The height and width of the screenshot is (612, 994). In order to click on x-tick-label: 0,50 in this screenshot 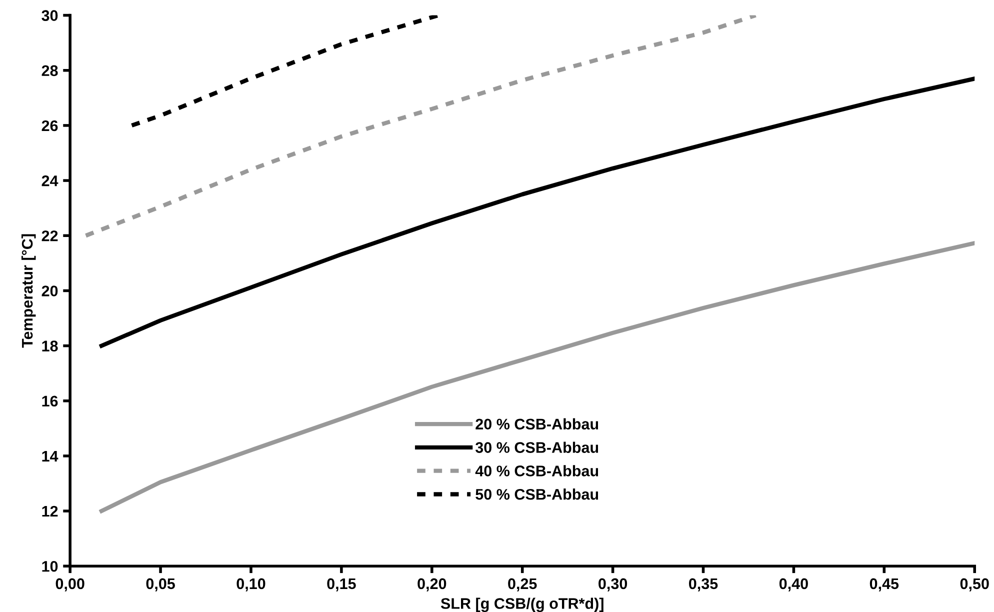, I will do `click(974, 585)`.